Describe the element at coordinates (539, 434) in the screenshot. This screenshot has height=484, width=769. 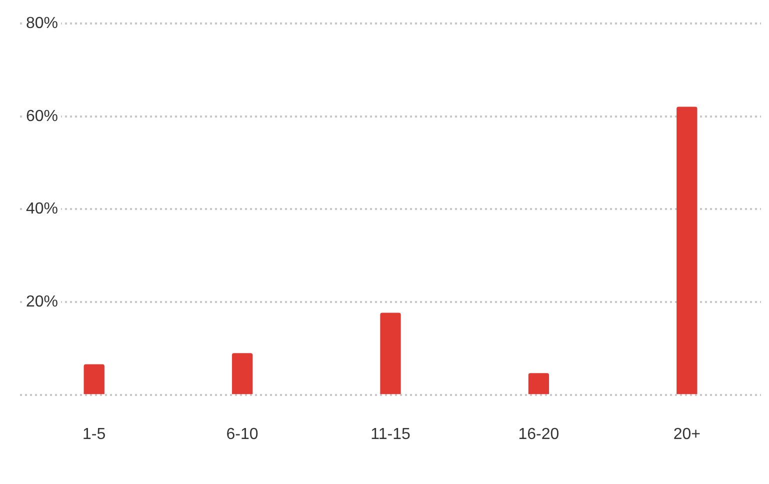
I see `x-tick-label: 16-20` at that location.